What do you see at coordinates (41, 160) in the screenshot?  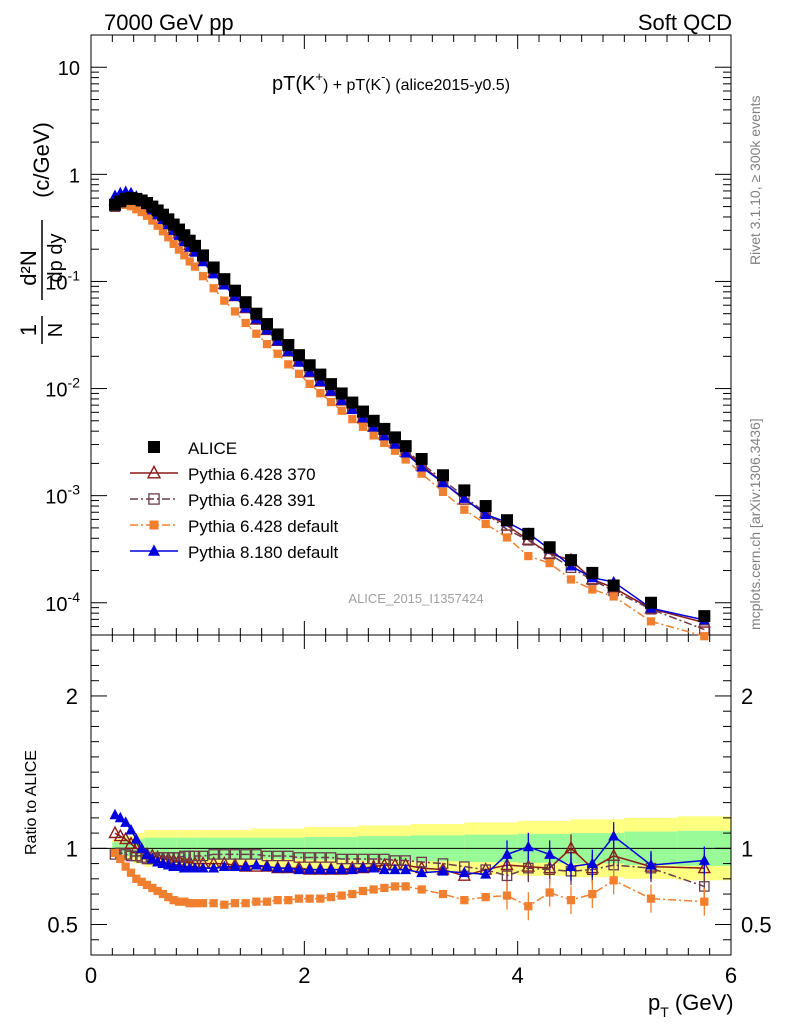 I see `y-axis-unit: (c/GeV)` at bounding box center [41, 160].